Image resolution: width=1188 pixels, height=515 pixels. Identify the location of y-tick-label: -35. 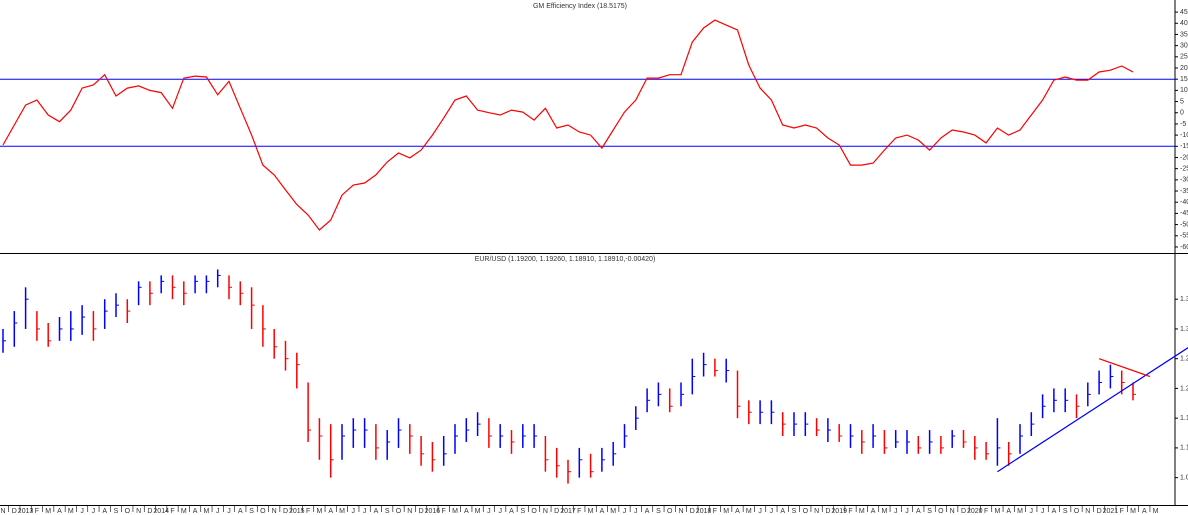
(1184, 191).